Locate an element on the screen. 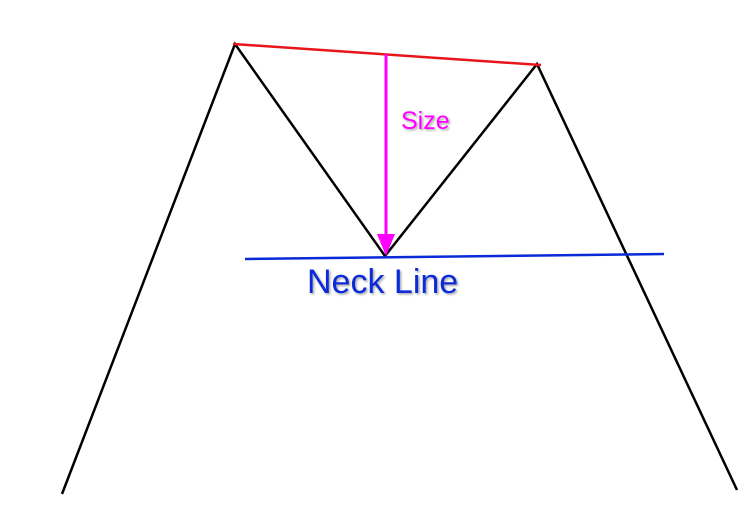 The height and width of the screenshot is (523, 755). neckline is located at coordinates (454, 256).